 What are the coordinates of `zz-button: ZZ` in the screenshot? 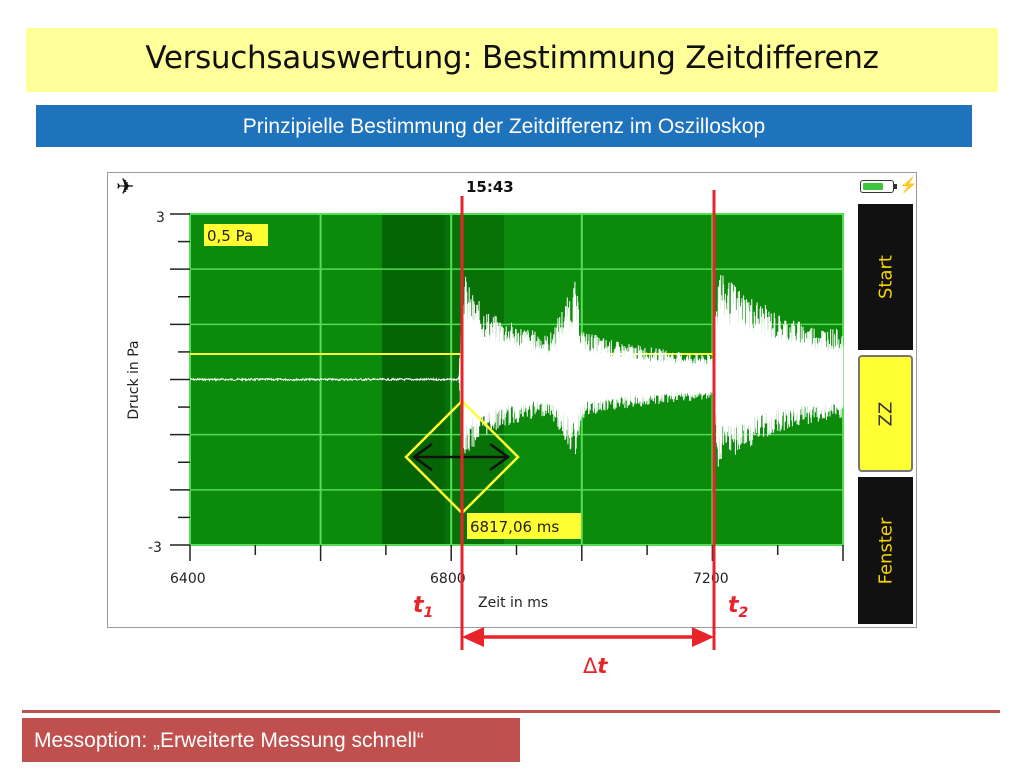 It's located at (885, 413).